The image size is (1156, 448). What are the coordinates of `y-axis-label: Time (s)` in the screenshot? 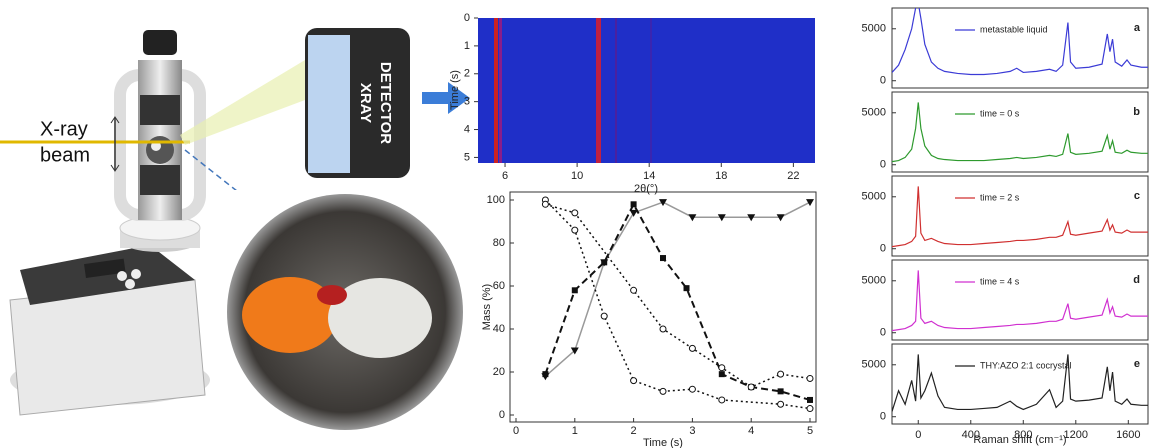 It's located at (455, 90).